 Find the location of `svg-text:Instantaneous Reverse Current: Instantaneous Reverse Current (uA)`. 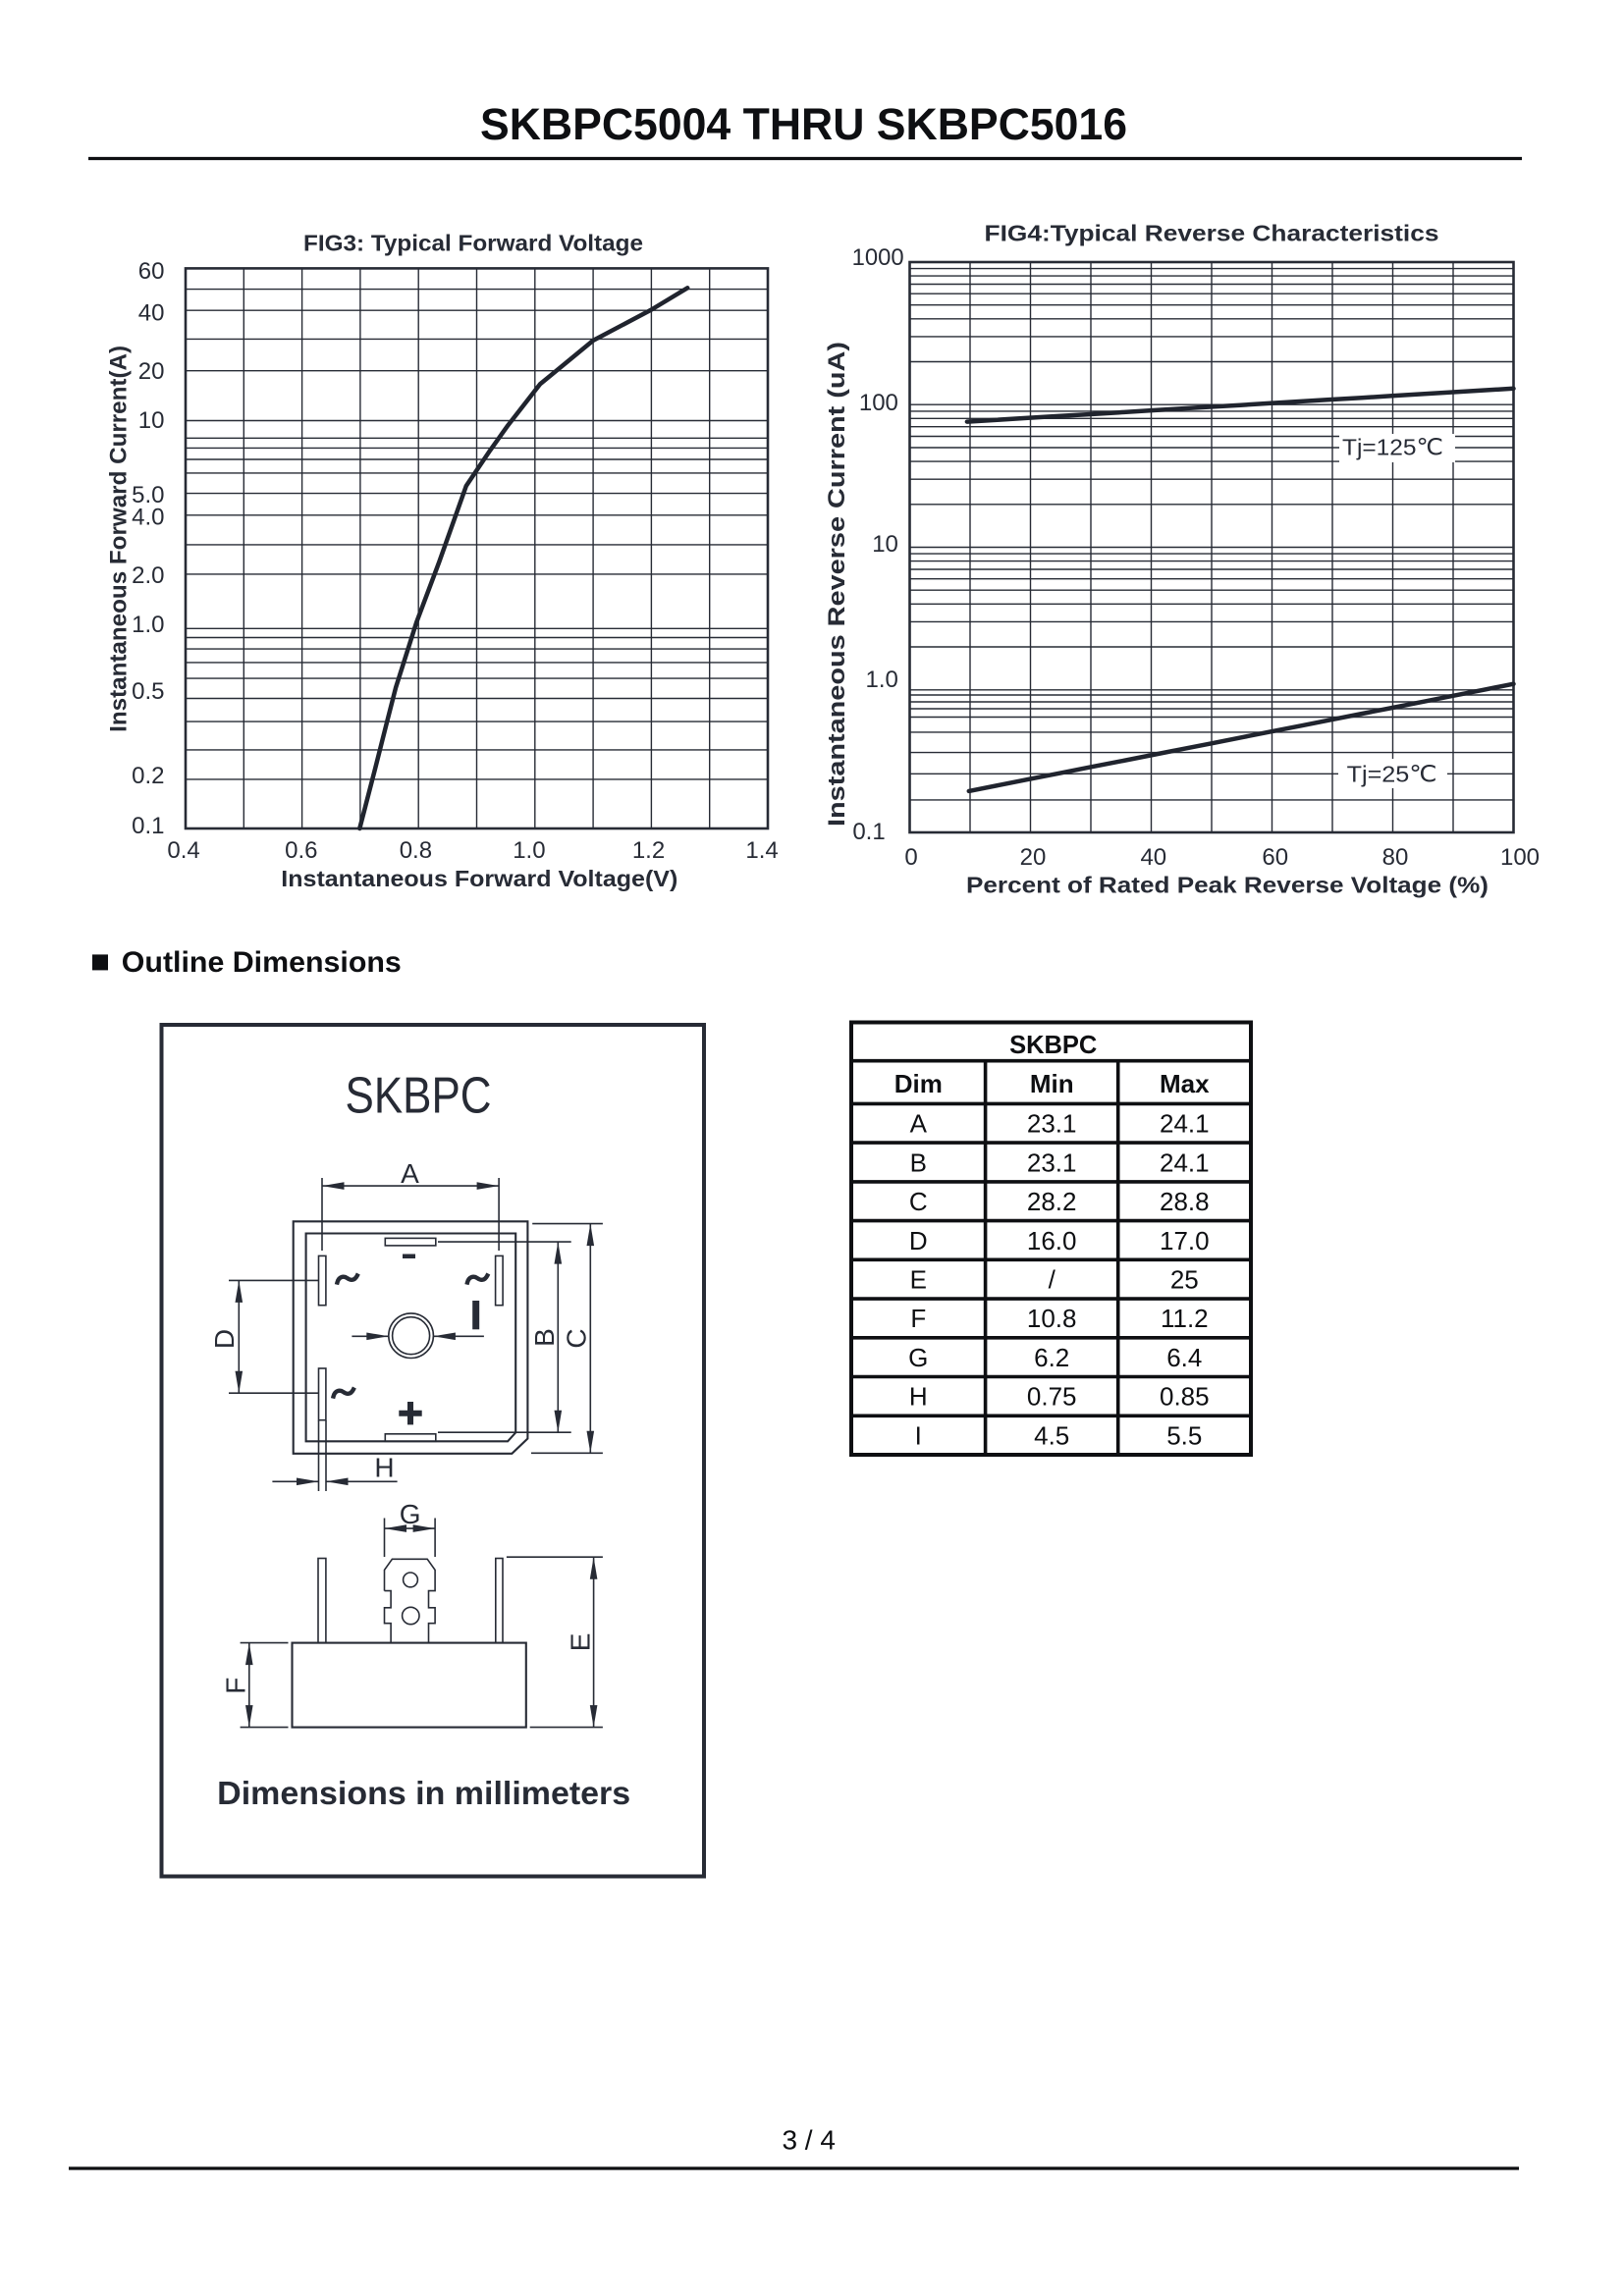

svg-text:Instantaneous Reverse Current: Instantaneous Reverse Current (uA) is located at coordinates (837, 585).